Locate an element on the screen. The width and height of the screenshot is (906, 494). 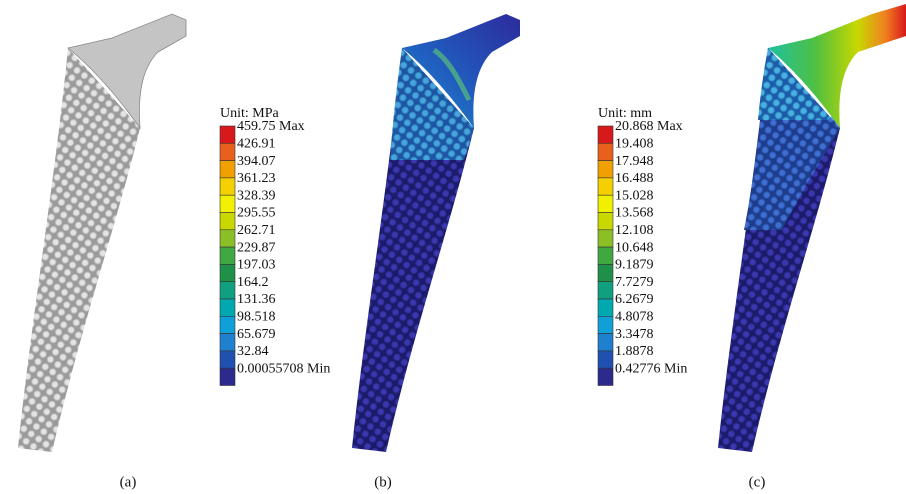
legend-label: 15.028 is located at coordinates (634, 195).